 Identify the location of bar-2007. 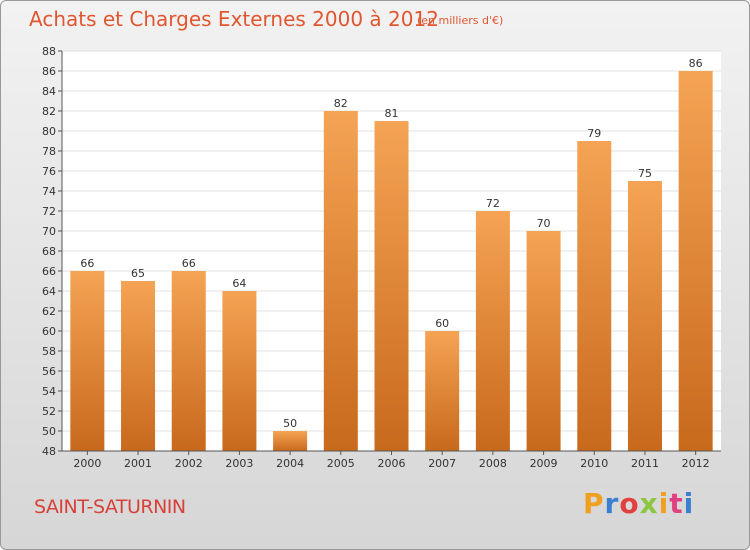
(442, 391).